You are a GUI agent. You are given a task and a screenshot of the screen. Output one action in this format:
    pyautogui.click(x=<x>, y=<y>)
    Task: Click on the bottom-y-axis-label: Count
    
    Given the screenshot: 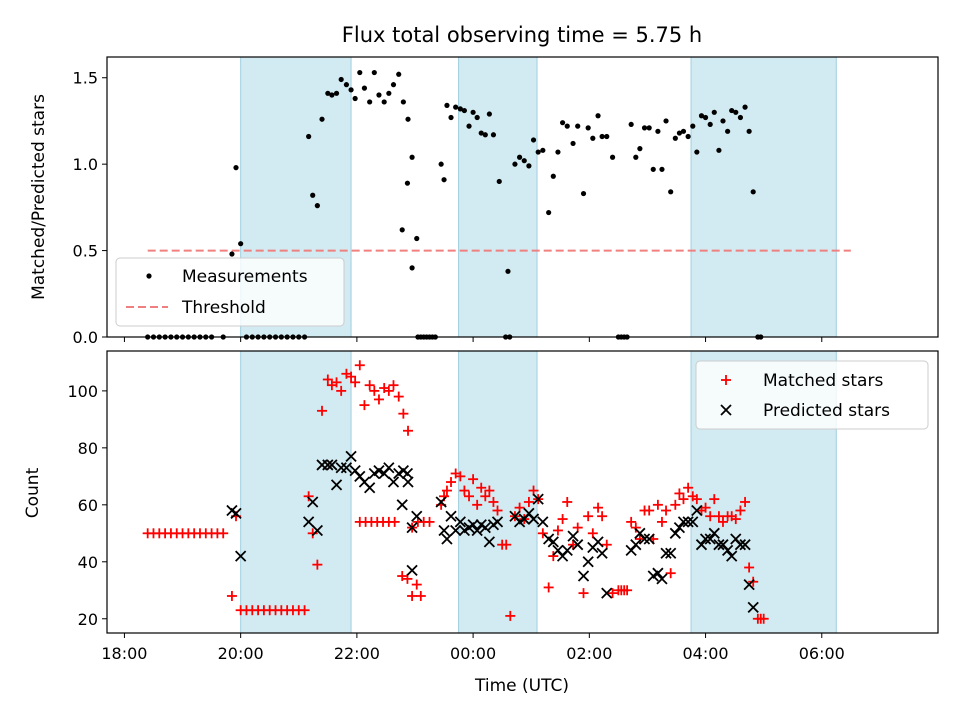 What is the action you would take?
    pyautogui.click(x=33, y=492)
    